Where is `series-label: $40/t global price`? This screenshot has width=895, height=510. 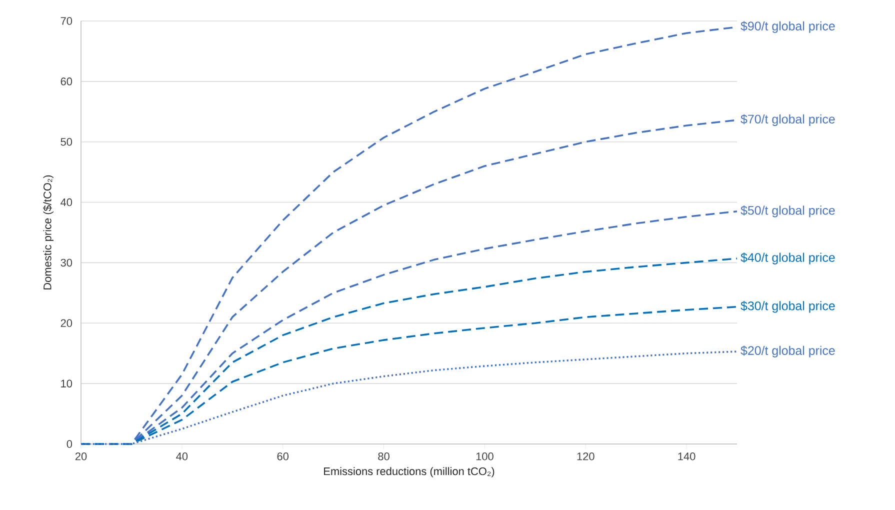
series-label: $40/t global price is located at coordinates (787, 258).